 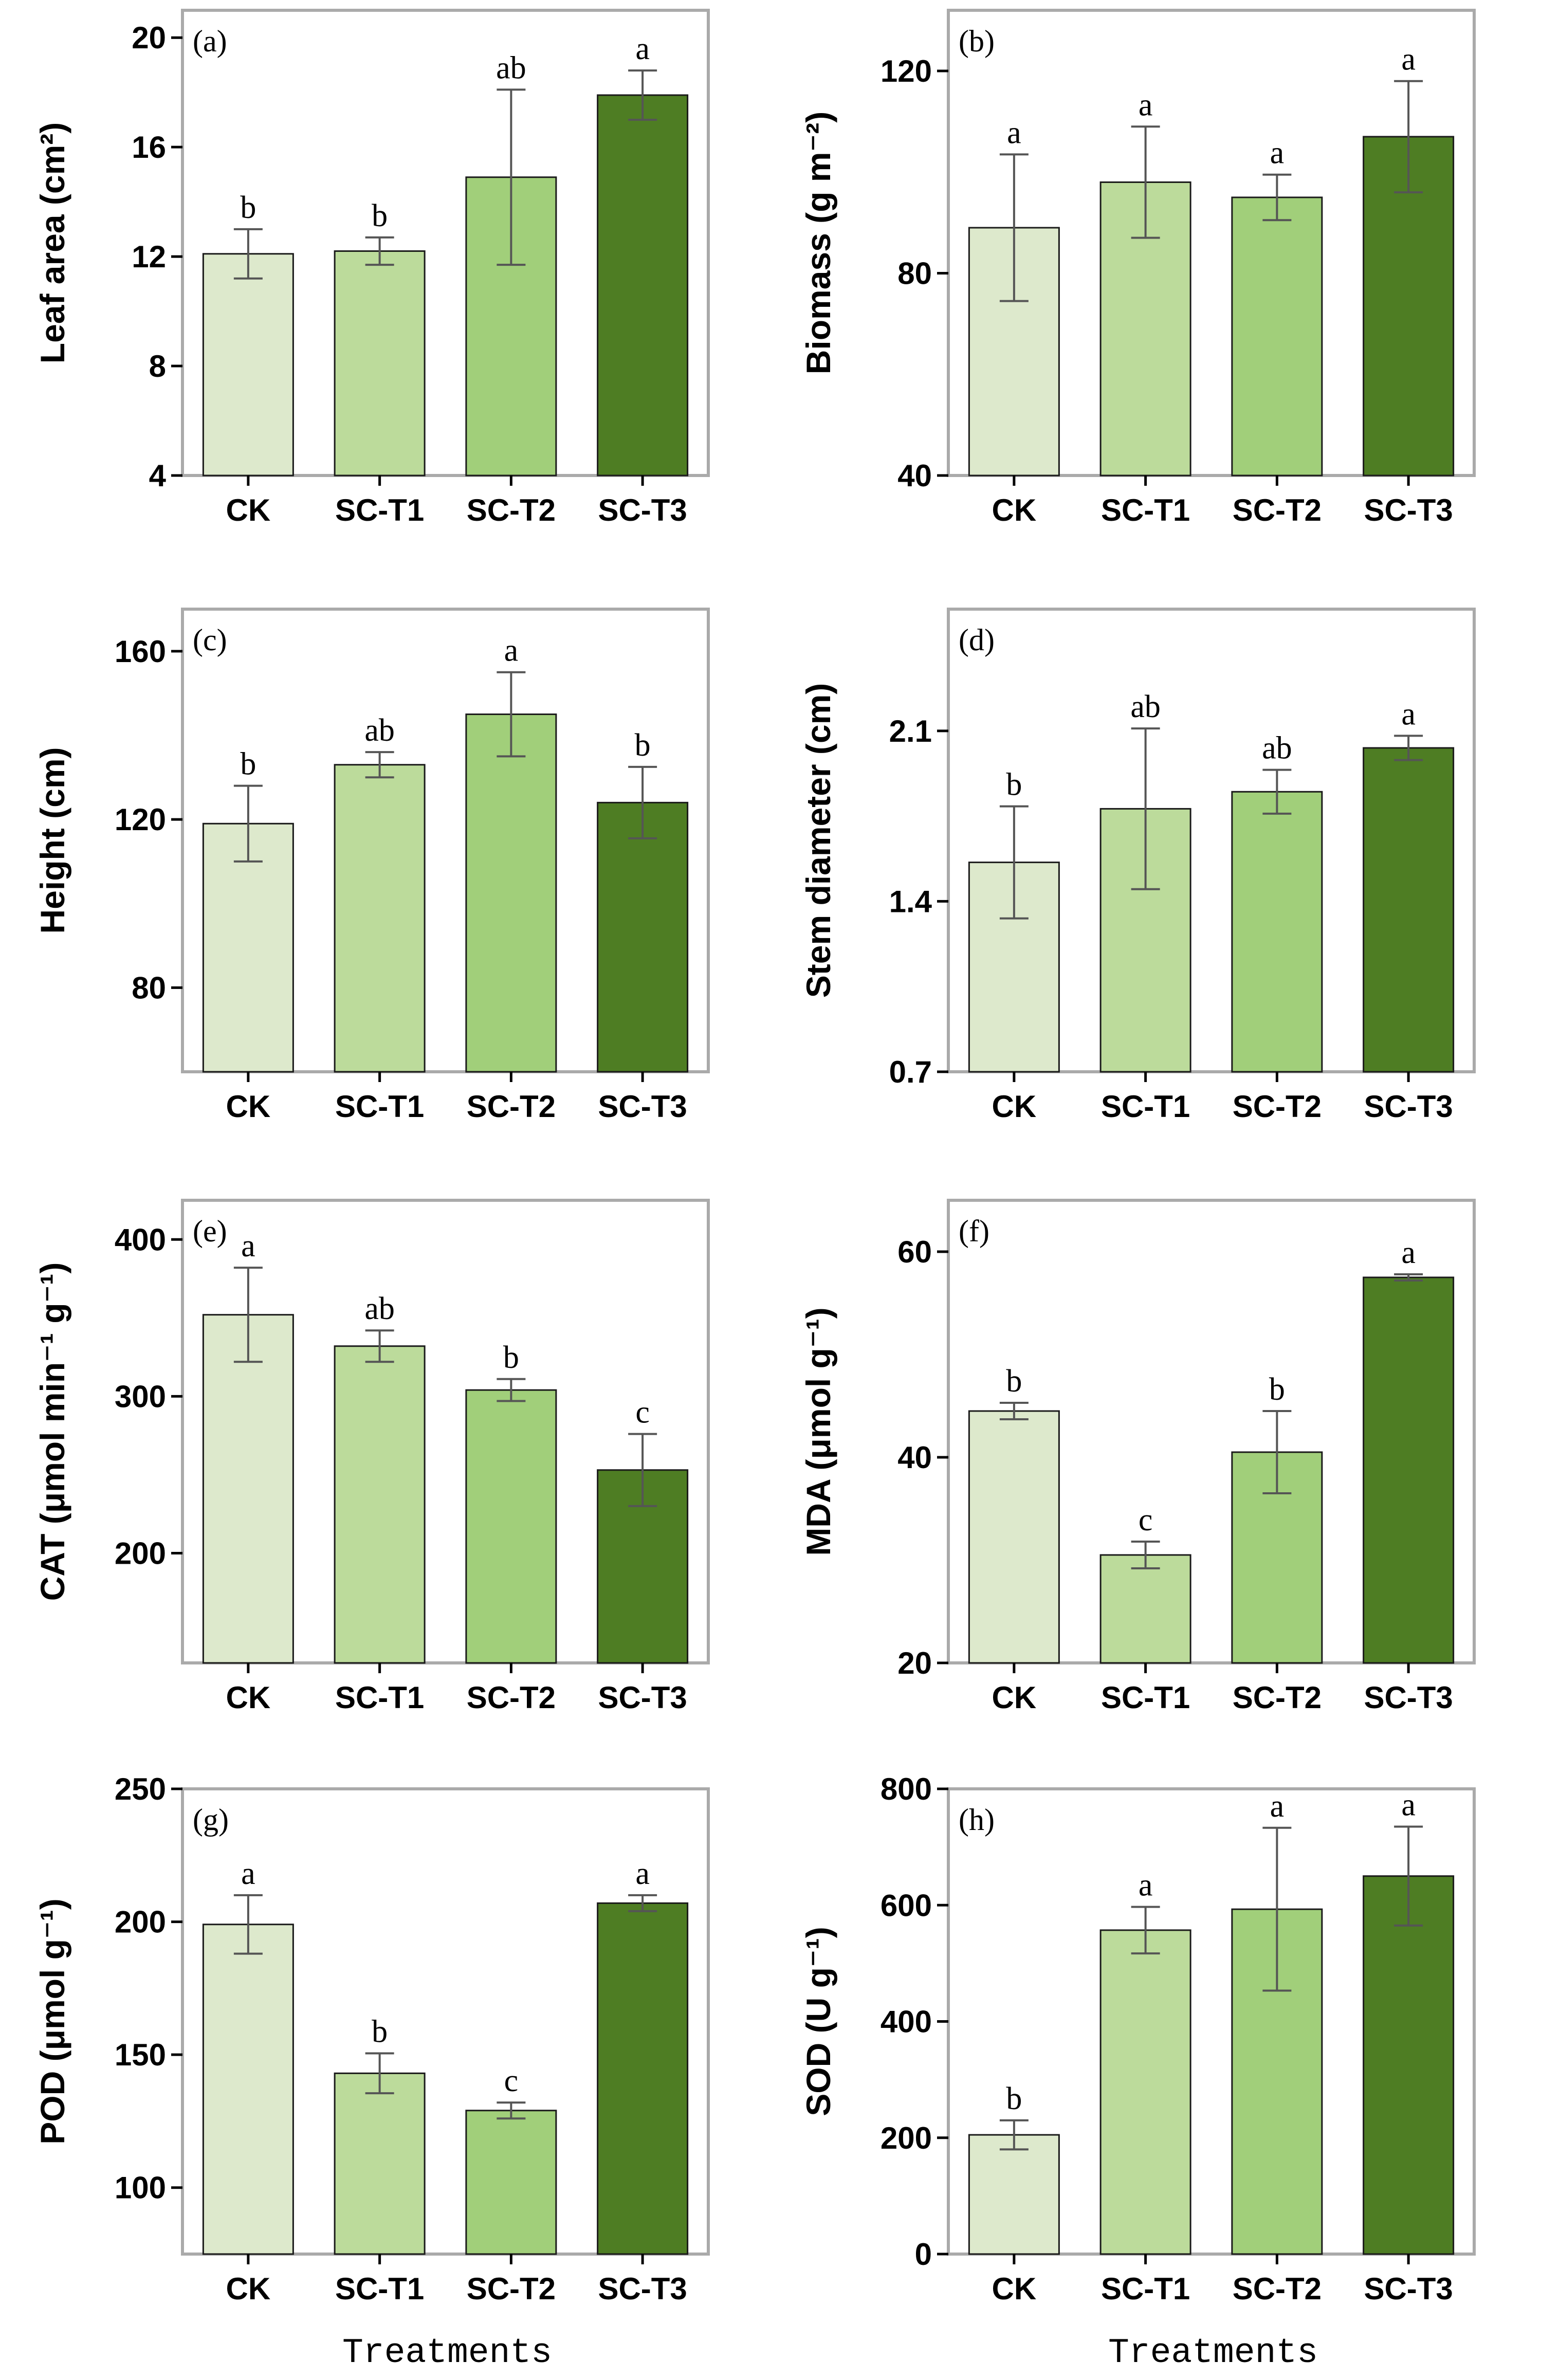 I want to click on y-axis-title: CAT (μmol min⁻¹ g⁻¹), so click(x=52, y=1431).